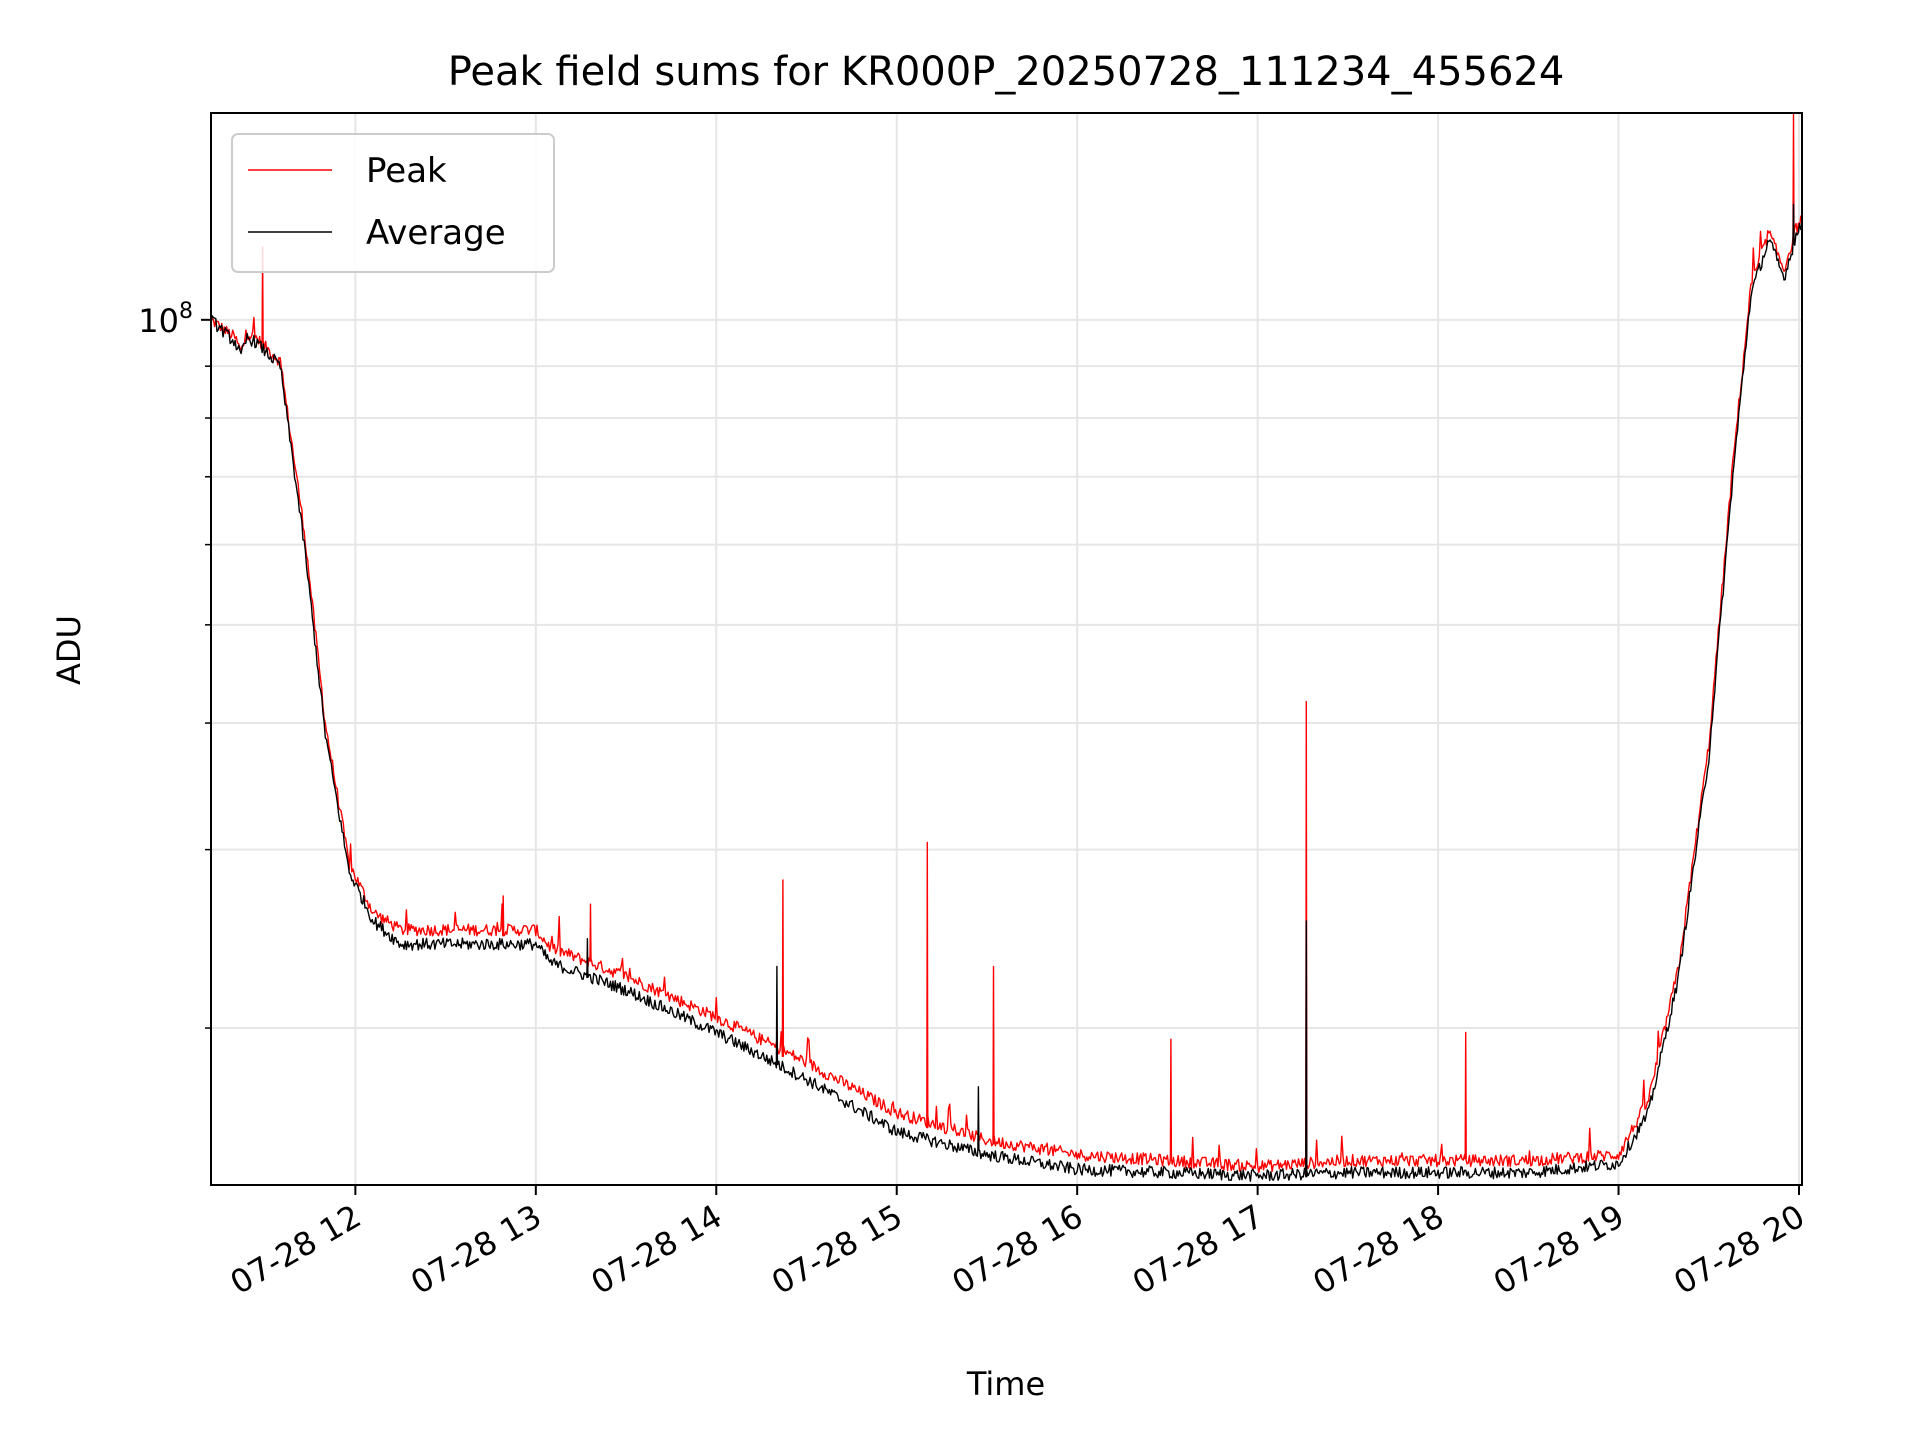  I want to click on x-axis-title: Time, so click(1005, 1384).